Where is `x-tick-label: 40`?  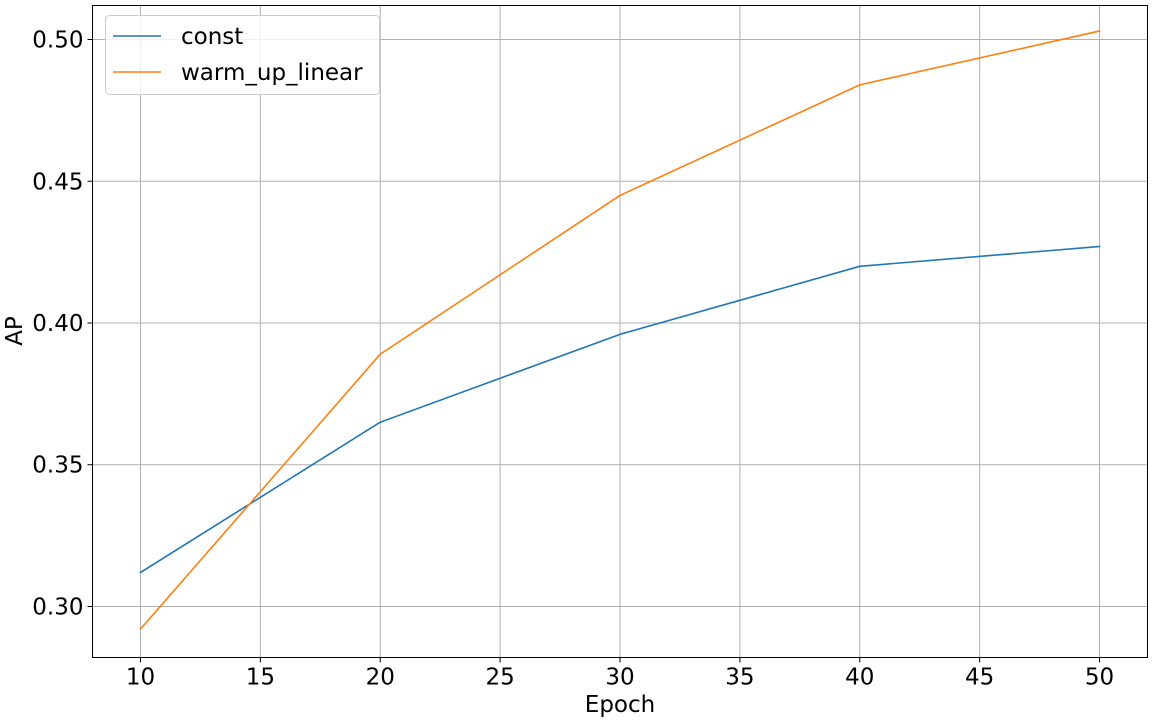 x-tick-label: 40 is located at coordinates (859, 678).